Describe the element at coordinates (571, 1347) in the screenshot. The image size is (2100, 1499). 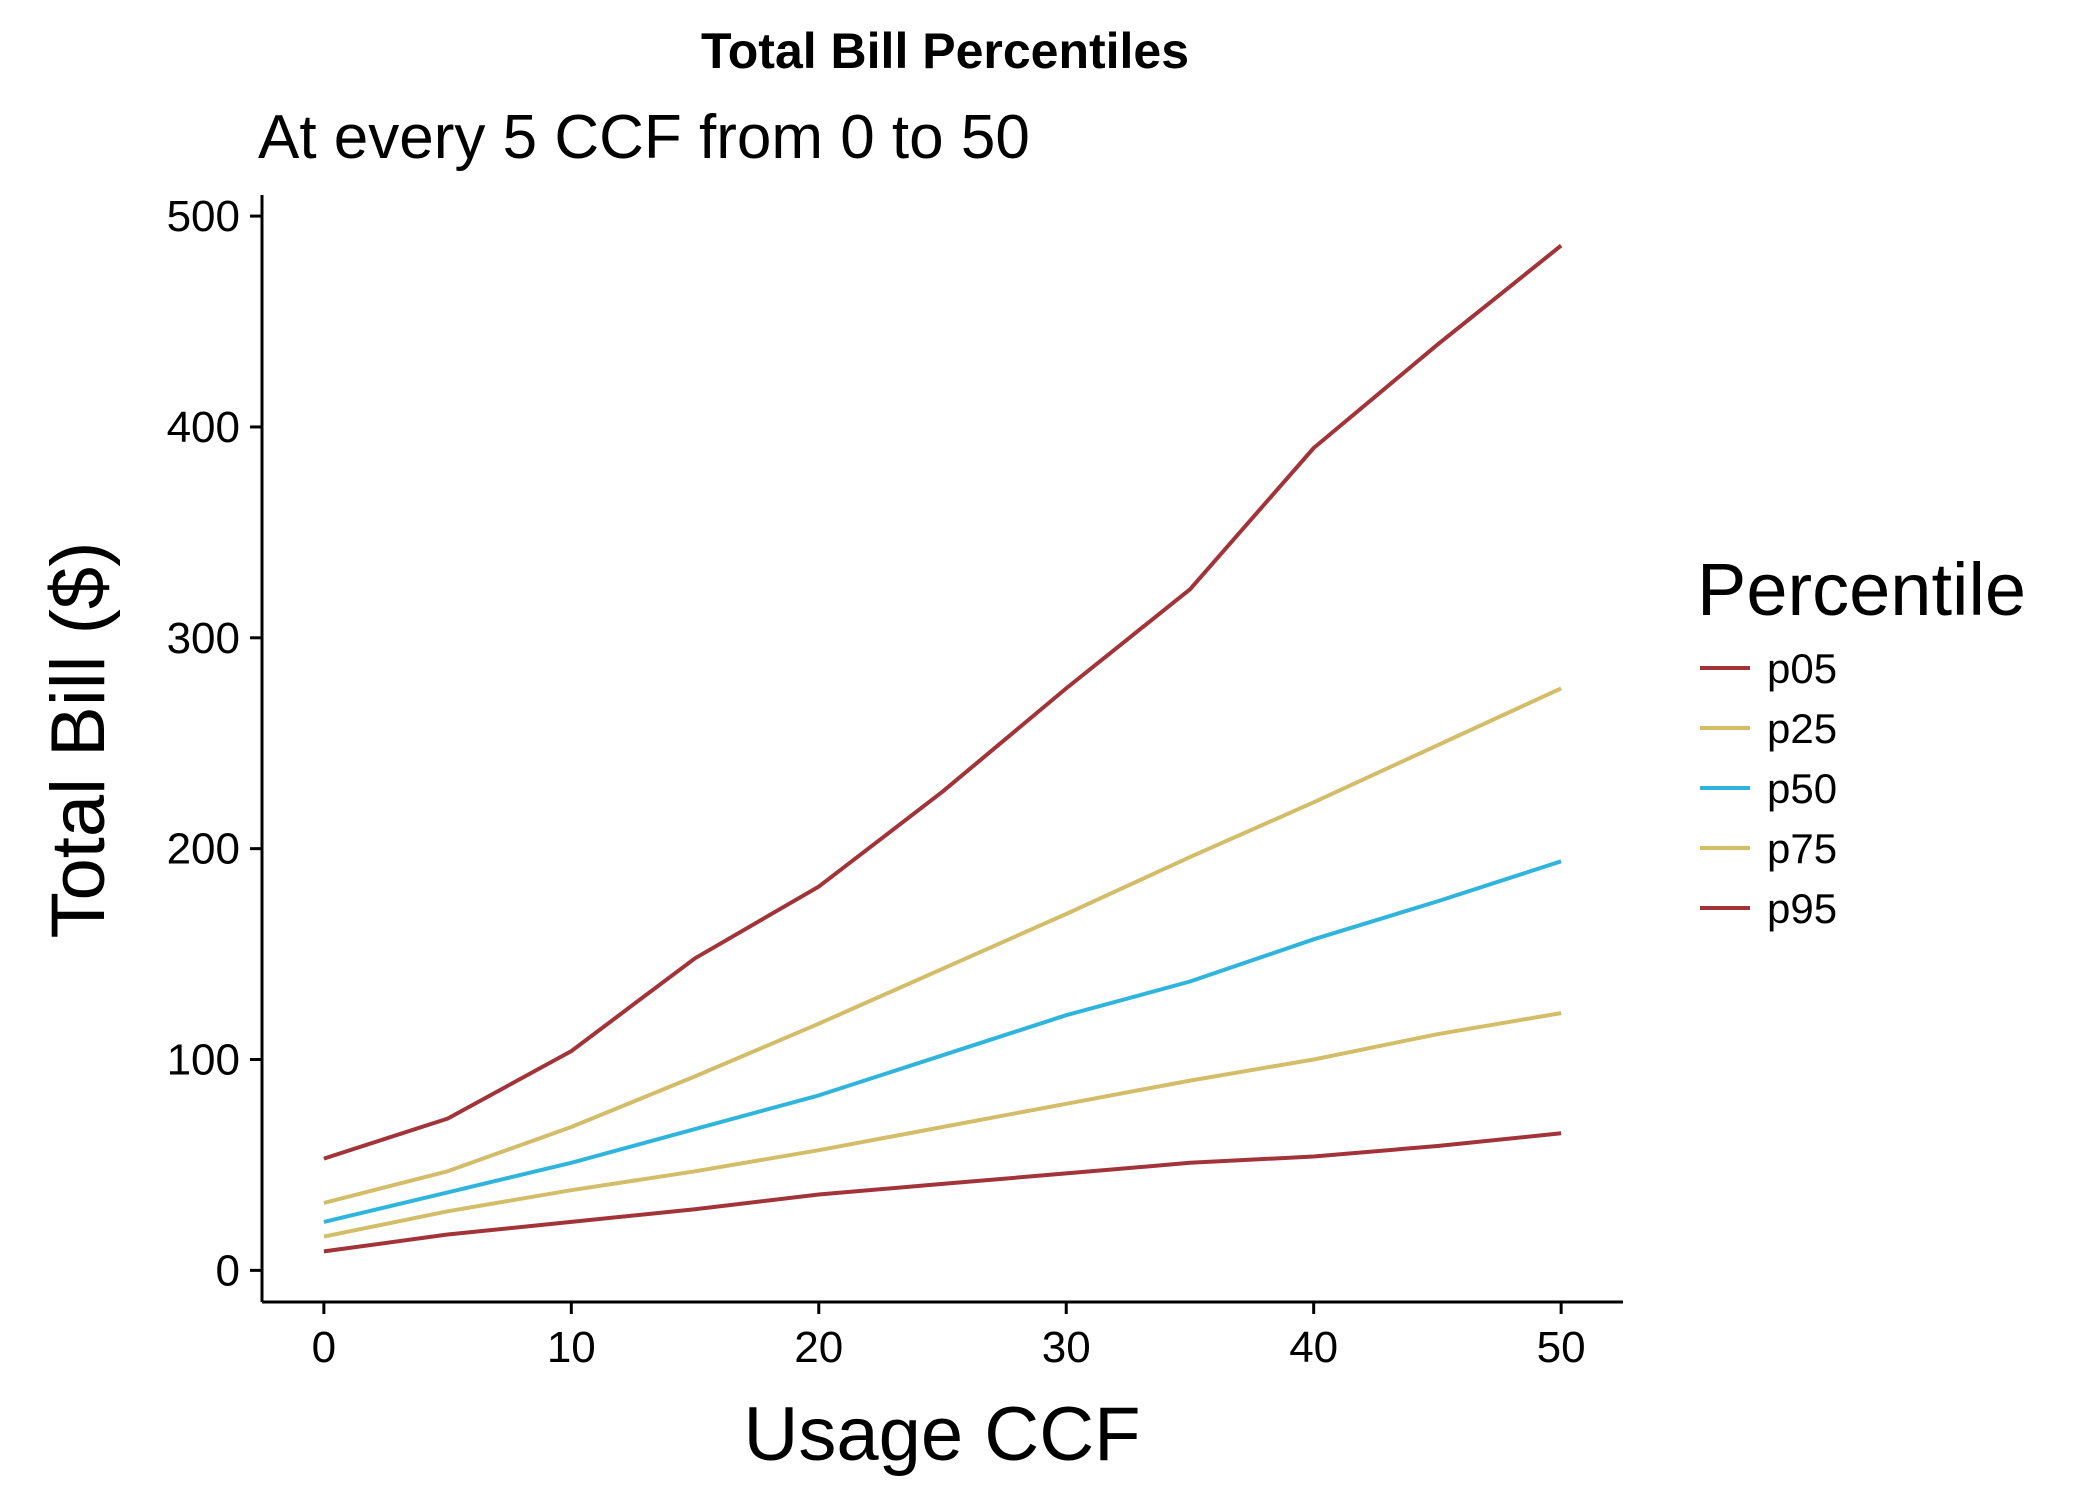
I see `x-tick-label: 10` at that location.